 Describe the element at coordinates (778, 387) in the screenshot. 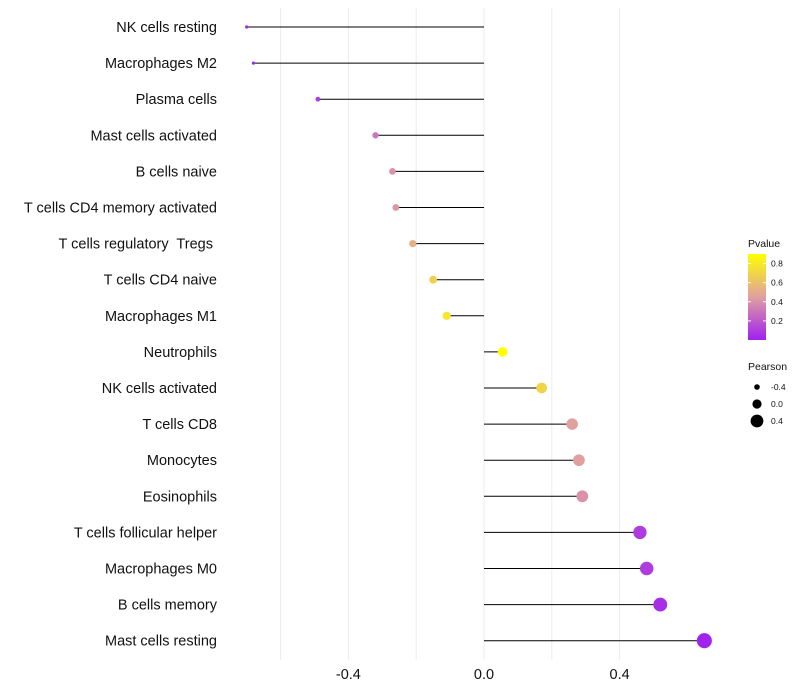

I see `size-legend-label: -0.4` at that location.